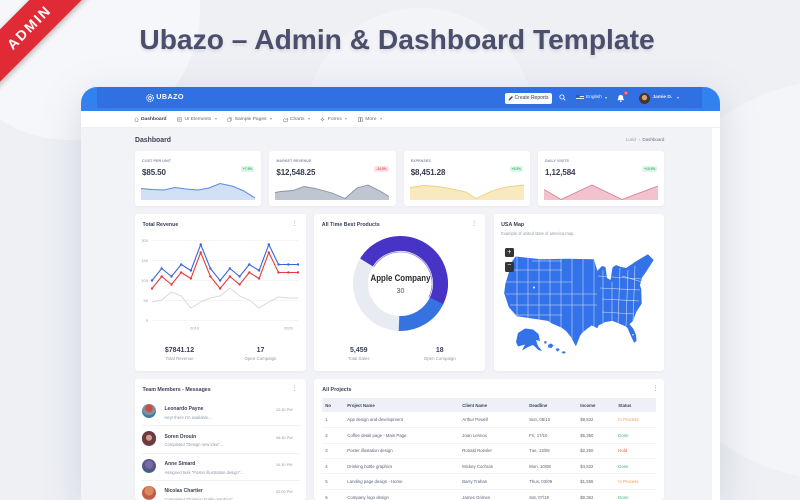 The image size is (800, 500). What do you see at coordinates (289, 327) in the screenshot?
I see `svg-text: 2020` at bounding box center [289, 327].